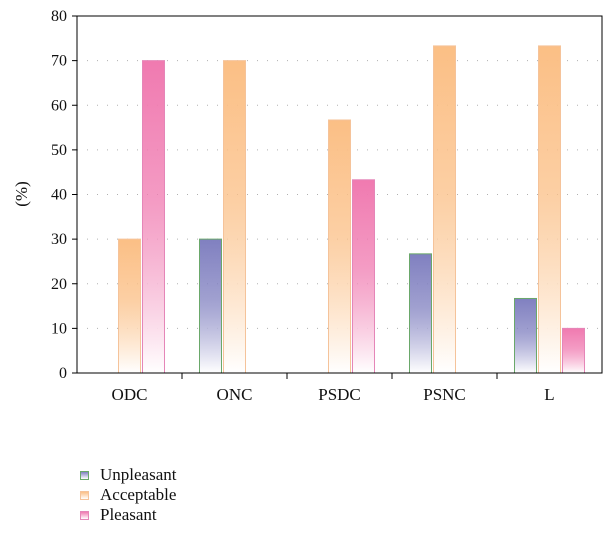 This screenshot has width=604, height=537. What do you see at coordinates (59, 328) in the screenshot?
I see `y-tick-label: 10` at bounding box center [59, 328].